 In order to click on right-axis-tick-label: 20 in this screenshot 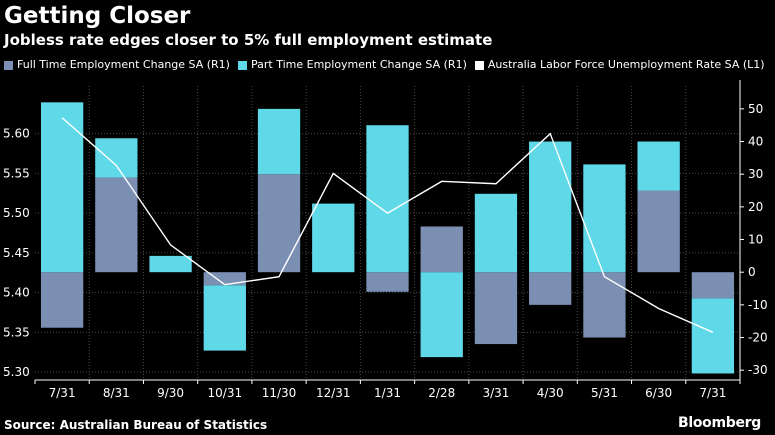, I will do `click(755, 207)`.